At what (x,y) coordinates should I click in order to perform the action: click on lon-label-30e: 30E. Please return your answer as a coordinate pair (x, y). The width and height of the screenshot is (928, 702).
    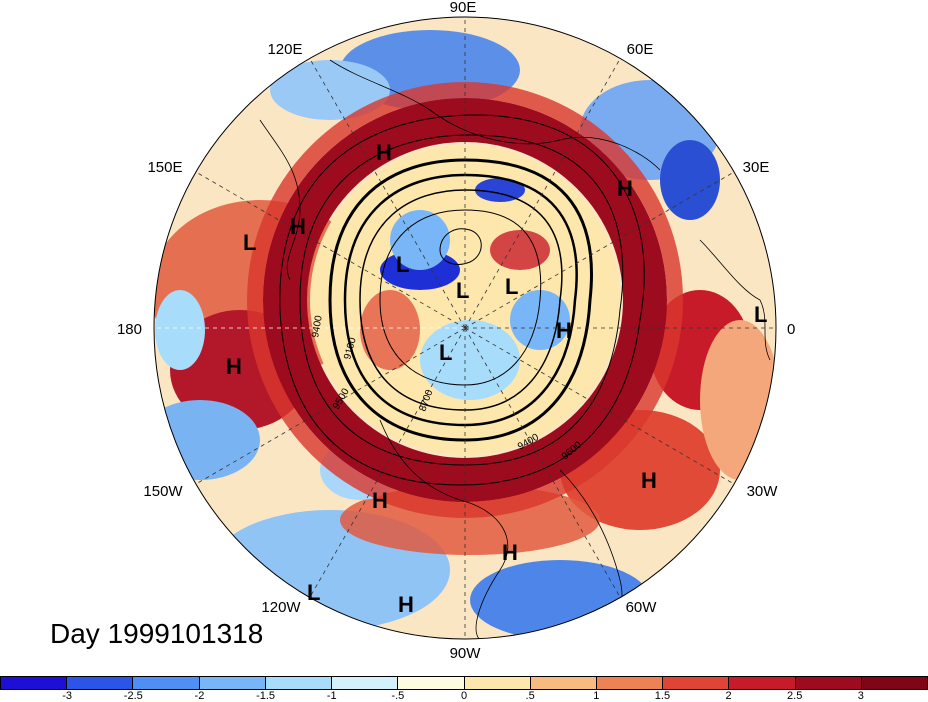
    Looking at the image, I should click on (756, 167).